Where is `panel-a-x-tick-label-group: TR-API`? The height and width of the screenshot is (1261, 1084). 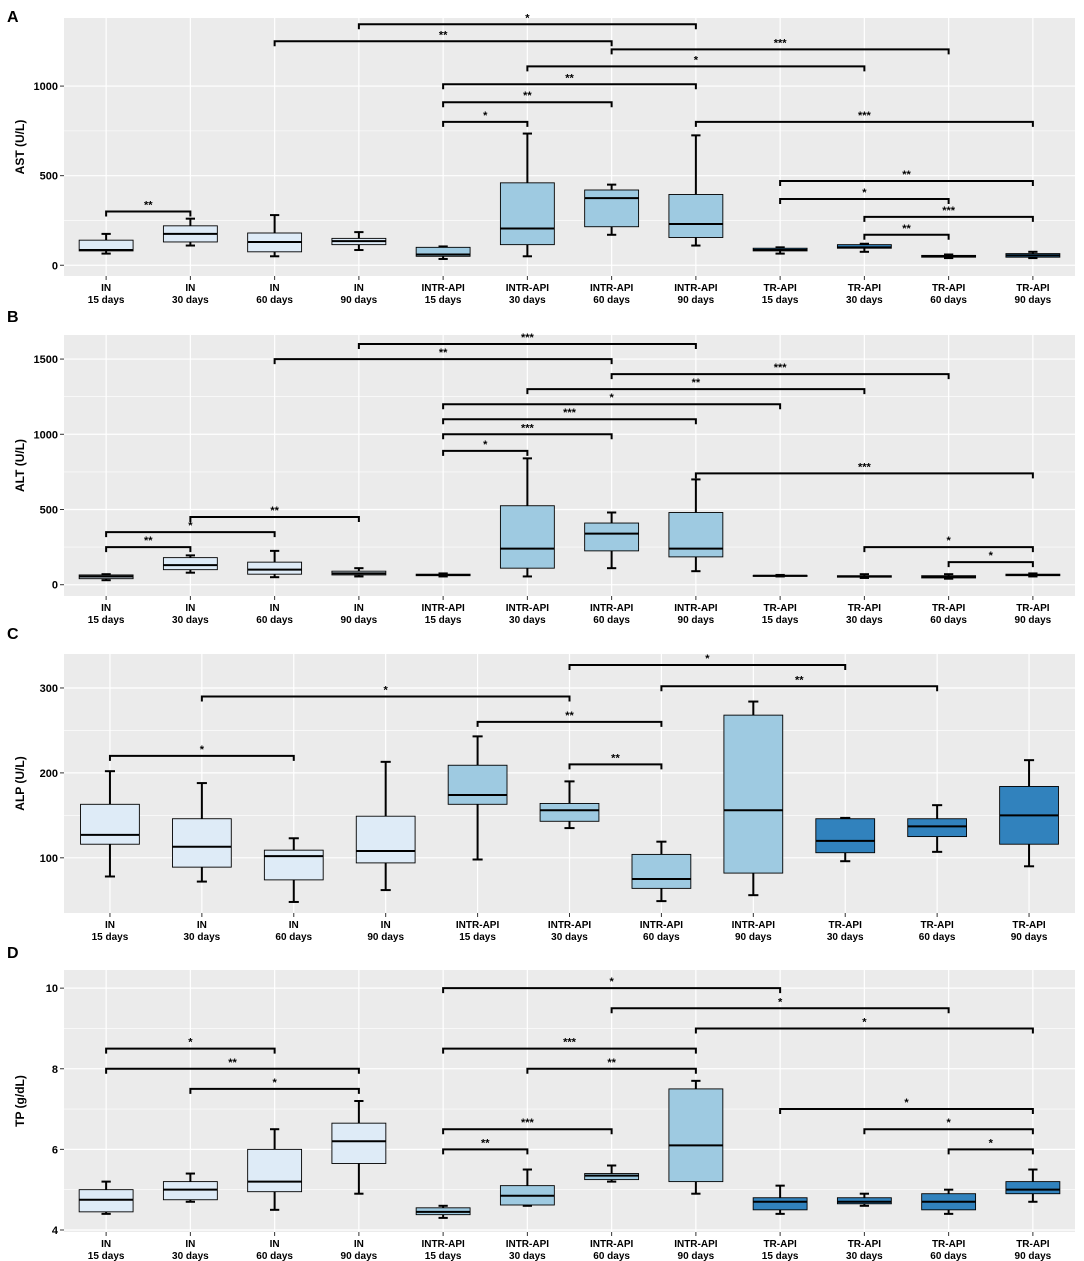 panel-a-x-tick-label-group: TR-API is located at coordinates (865, 288).